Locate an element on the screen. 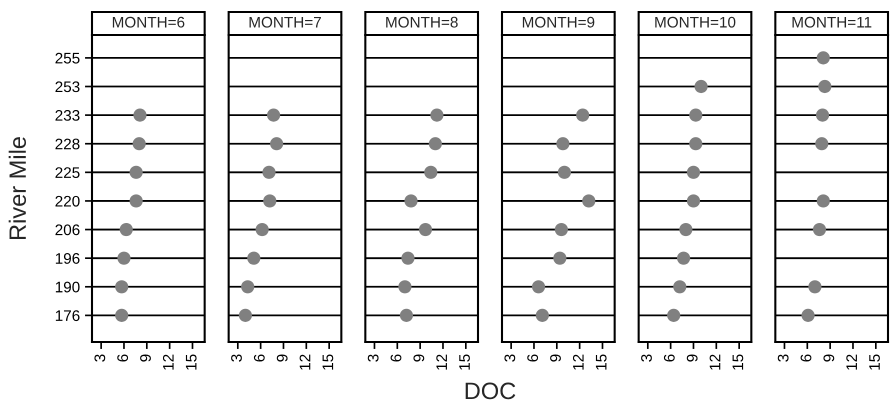 The image size is (895, 402). y-tick-label: 253 is located at coordinates (67, 86).